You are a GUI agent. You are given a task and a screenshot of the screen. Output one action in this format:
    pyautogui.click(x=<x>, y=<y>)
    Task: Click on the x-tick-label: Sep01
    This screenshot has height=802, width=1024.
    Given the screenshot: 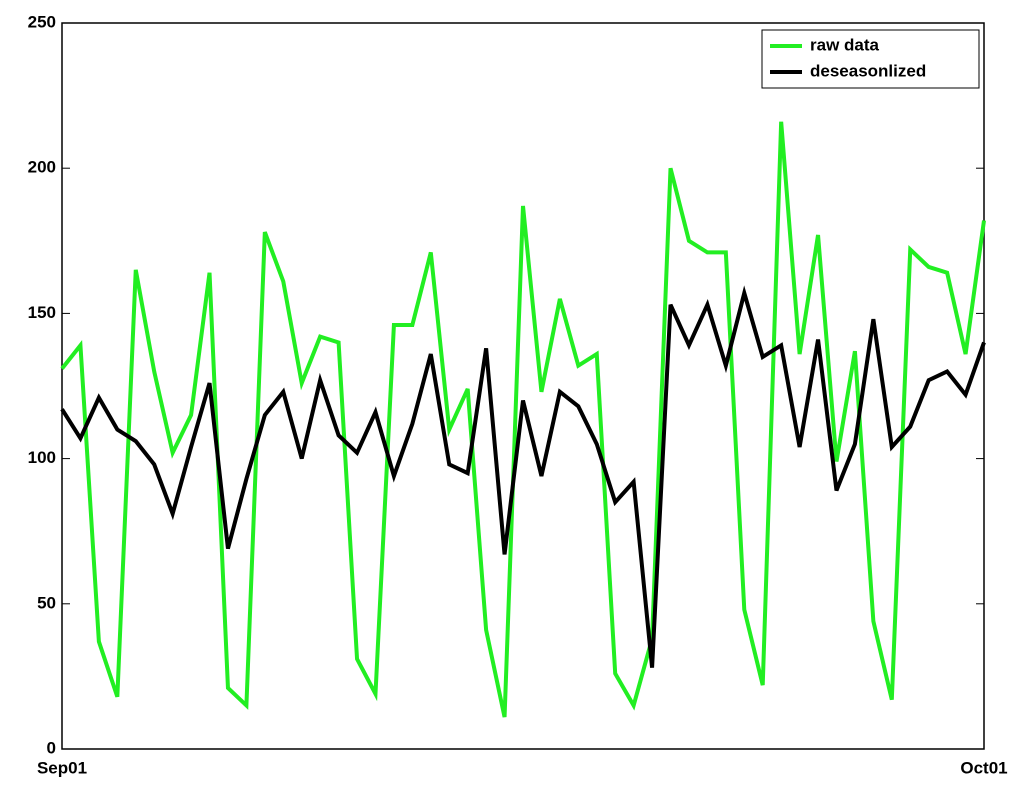 What is the action you would take?
    pyautogui.click(x=62, y=767)
    